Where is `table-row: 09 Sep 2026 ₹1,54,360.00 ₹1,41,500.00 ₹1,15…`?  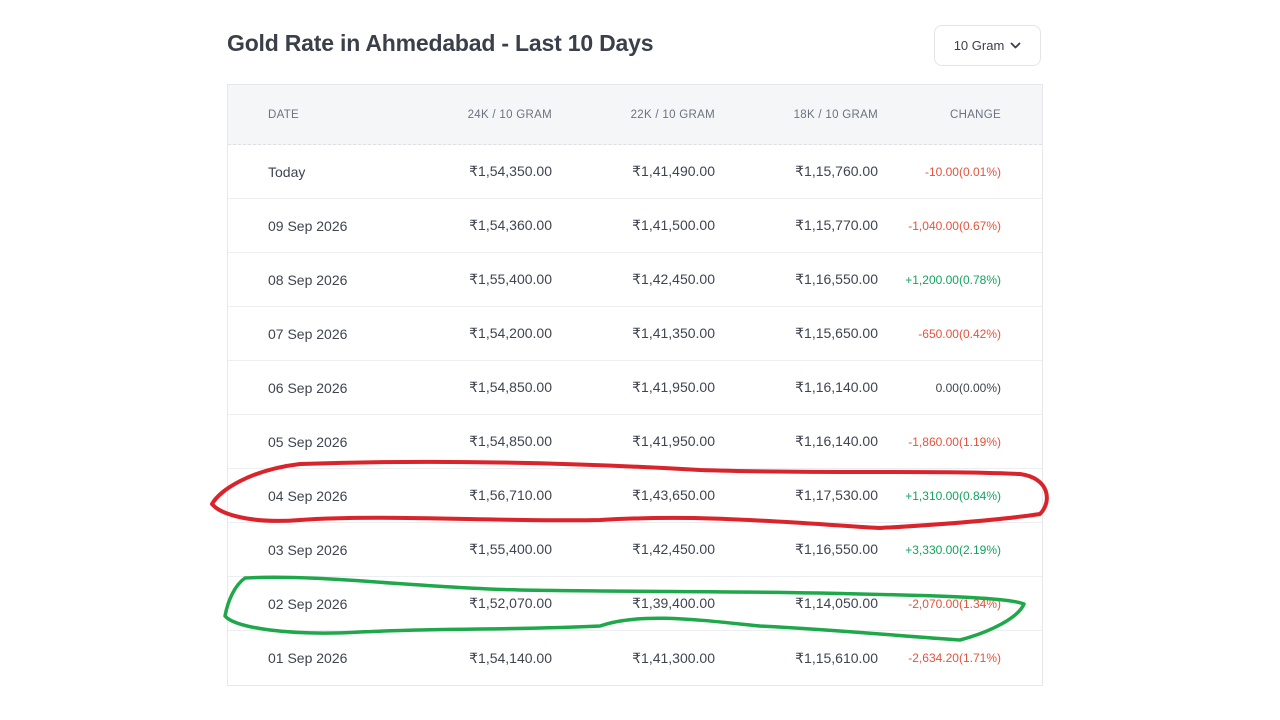 table-row: 09 Sep 2026 ₹1,54,360.00 ₹1,41,500.00 ₹1,15… is located at coordinates (635, 226).